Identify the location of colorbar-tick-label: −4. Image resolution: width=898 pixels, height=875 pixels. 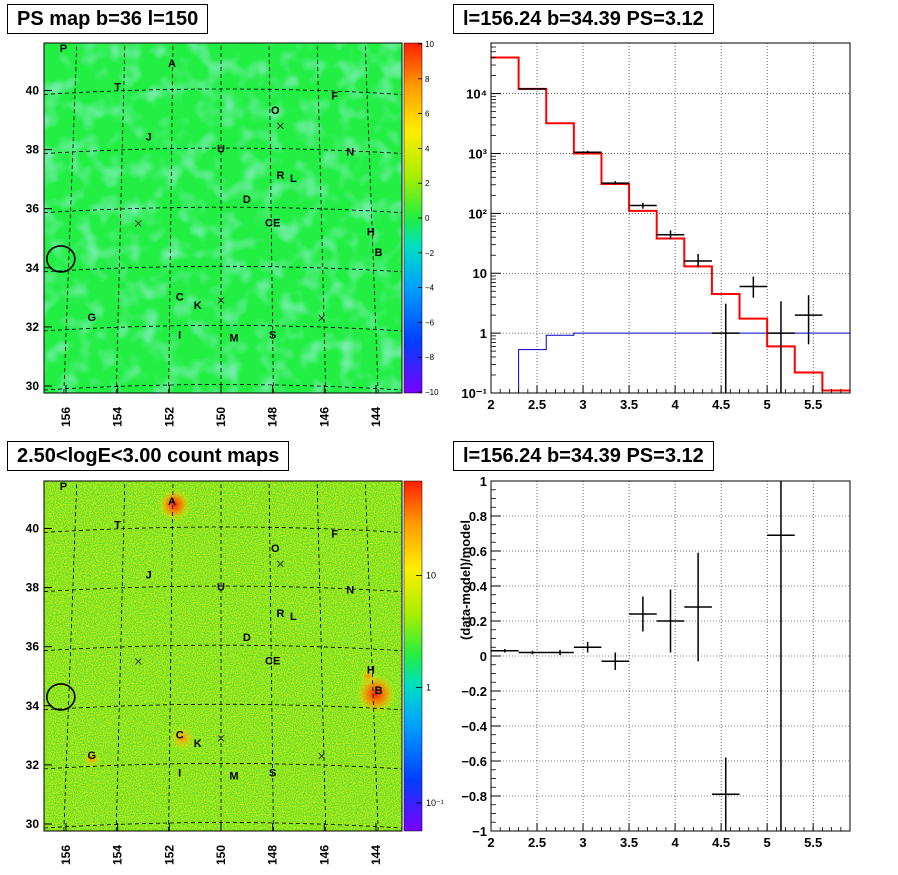
(430, 288).